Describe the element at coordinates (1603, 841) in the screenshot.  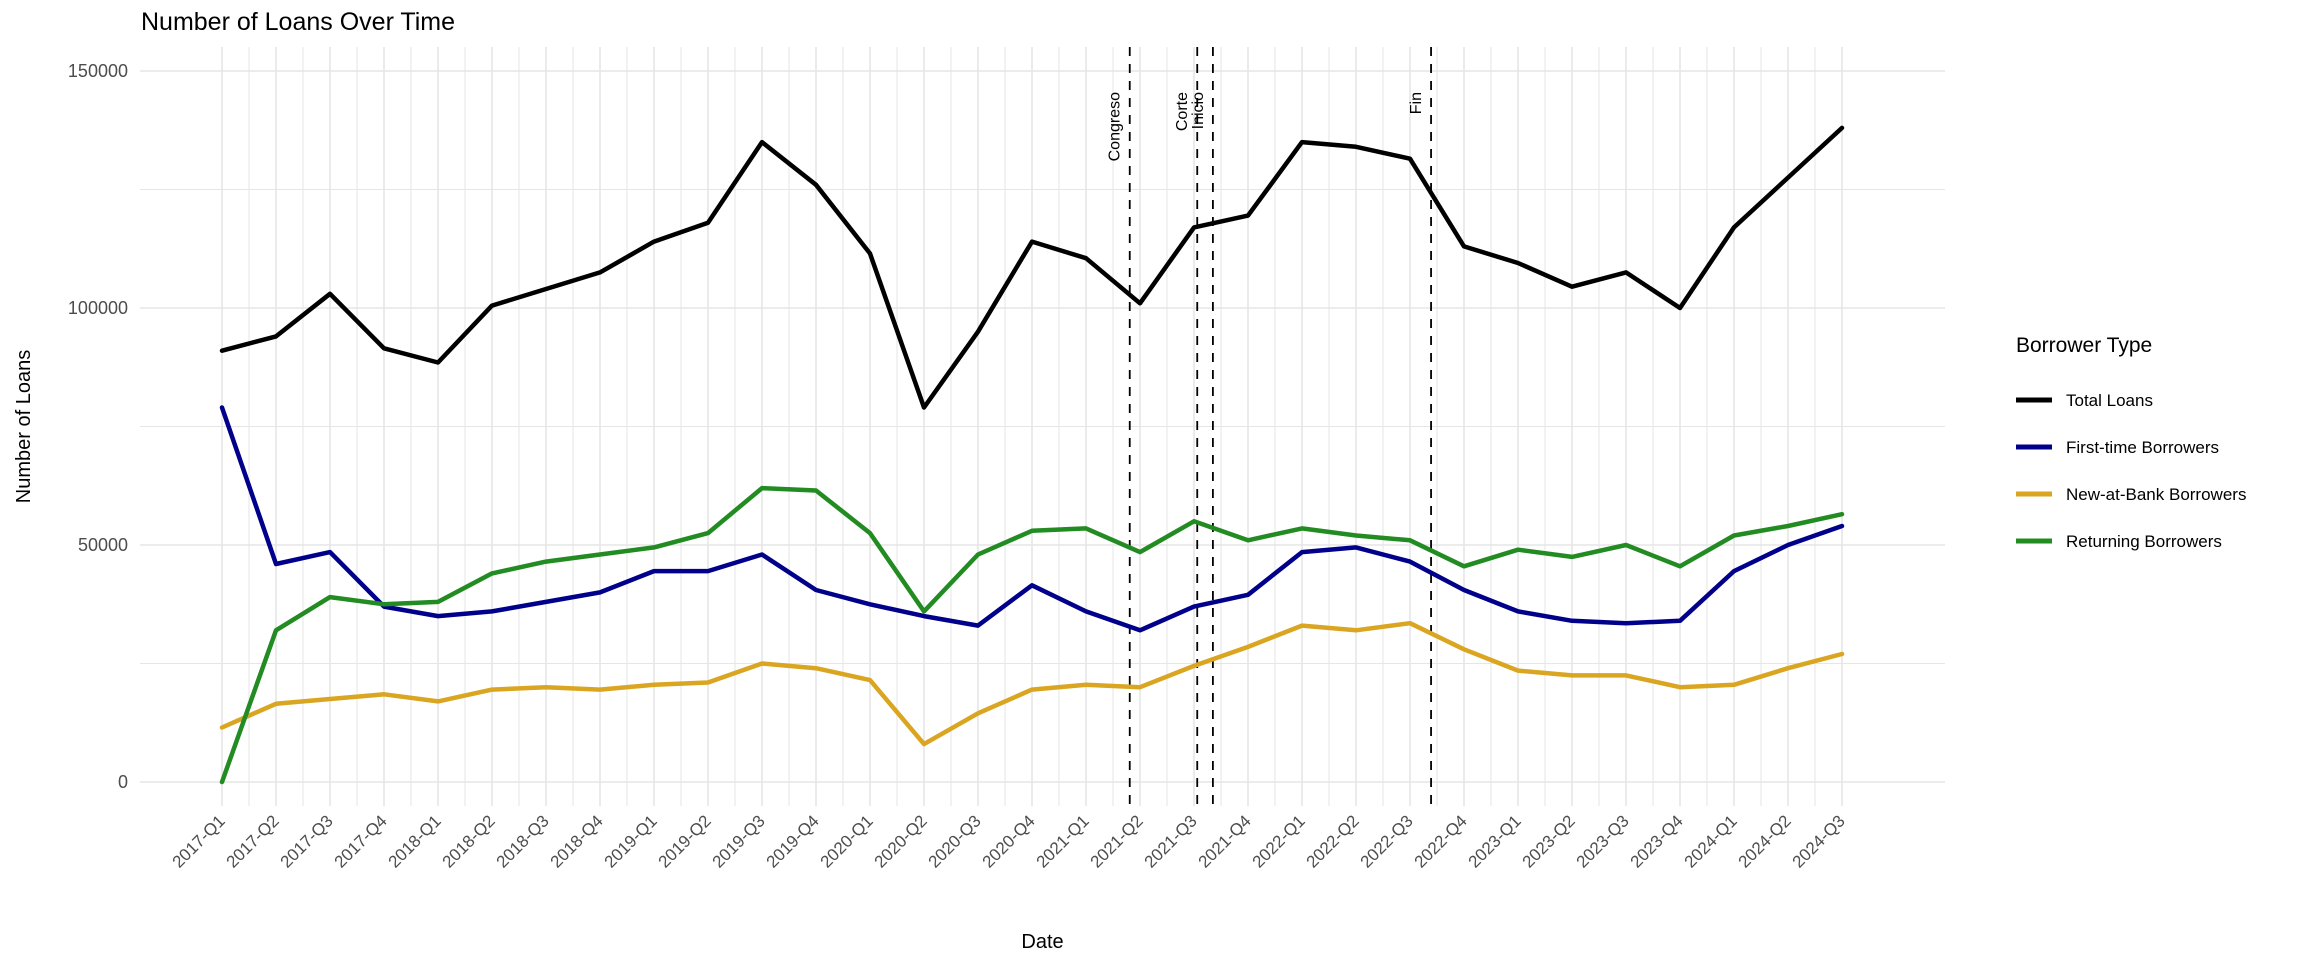
I see `x-tick-label-2023-Q3: 2023-Q3` at that location.